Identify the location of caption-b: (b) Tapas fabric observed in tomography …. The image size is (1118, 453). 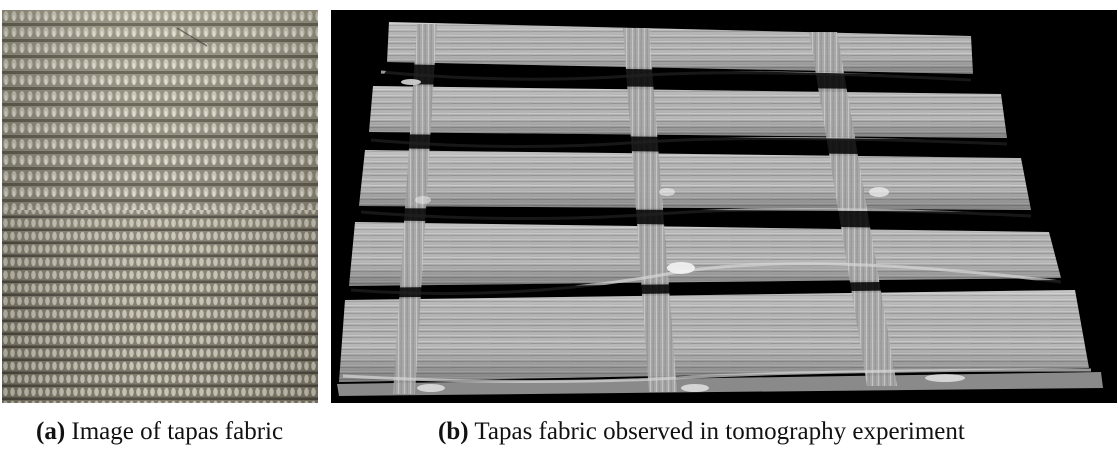
(701, 432).